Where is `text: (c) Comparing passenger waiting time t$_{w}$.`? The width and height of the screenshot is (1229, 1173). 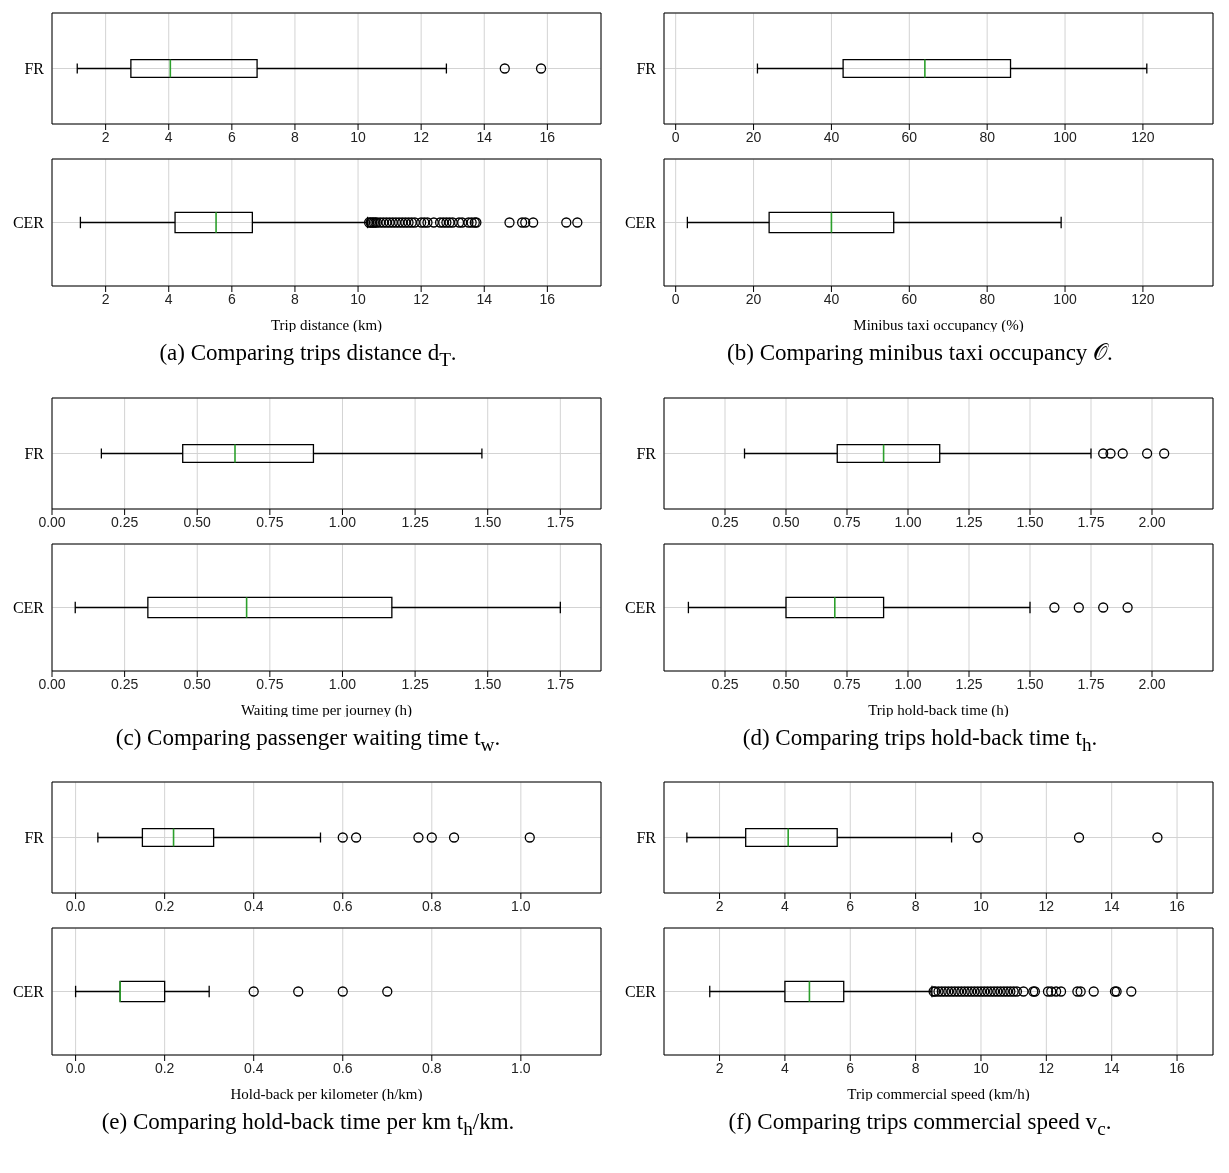 text: (c) Comparing passenger waiting time t$_{w}$. is located at coordinates (308, 740).